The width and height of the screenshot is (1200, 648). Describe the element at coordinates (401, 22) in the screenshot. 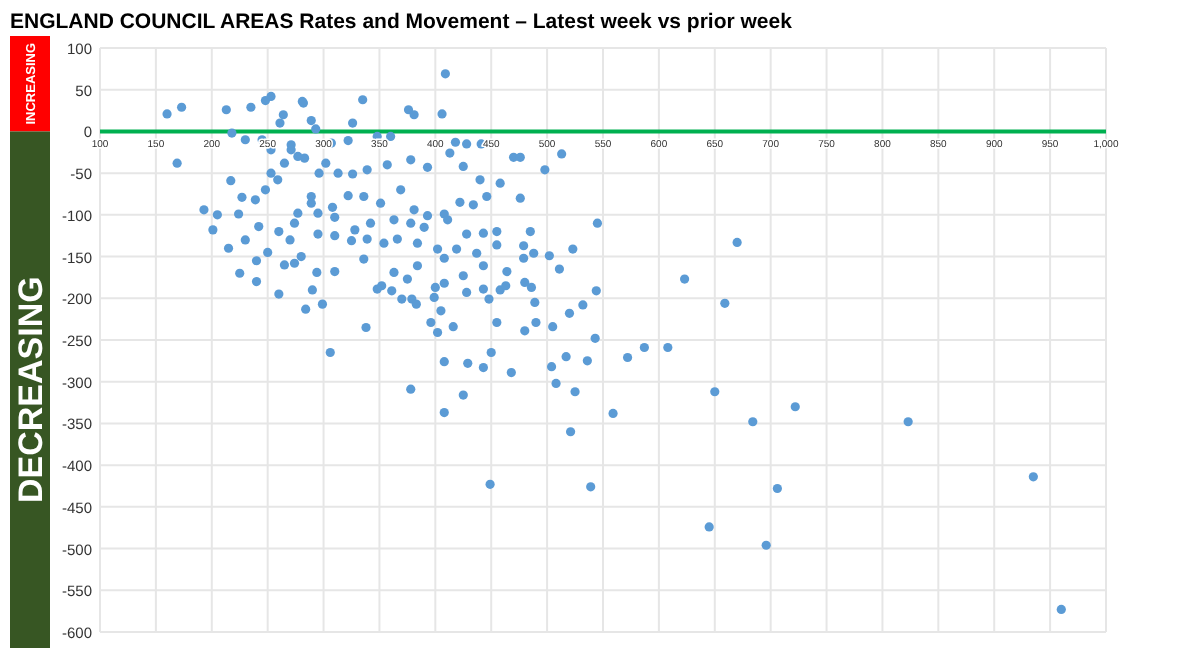

I see `chart-title: ENGLAND COUNCIL AREAS Rates and Movement – Latest week vs prior week` at that location.